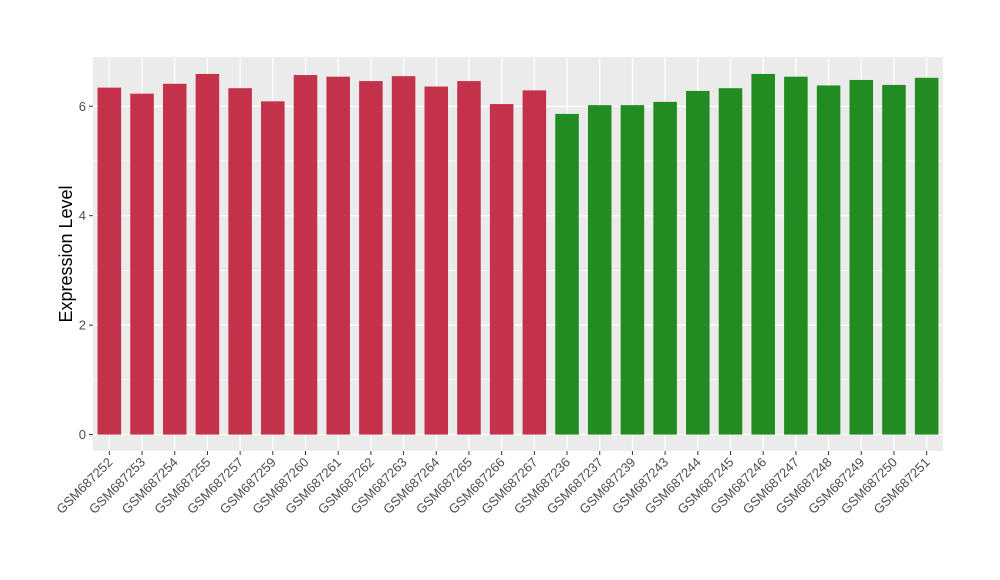 This screenshot has height=580, width=1000. What do you see at coordinates (632, 270) in the screenshot?
I see `bar-GSM687239` at bounding box center [632, 270].